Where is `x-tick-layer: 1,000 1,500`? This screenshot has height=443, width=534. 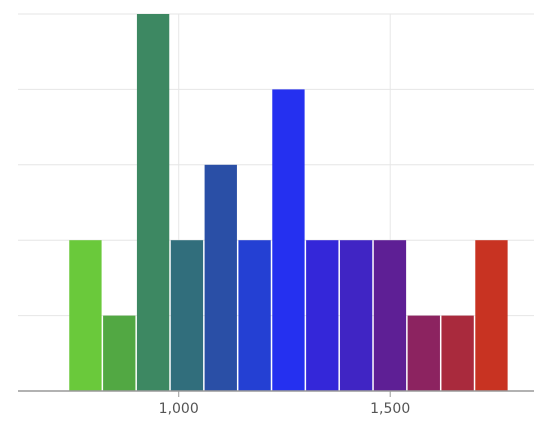
x-tick-layer: 1,000 1,500 is located at coordinates (284, 404).